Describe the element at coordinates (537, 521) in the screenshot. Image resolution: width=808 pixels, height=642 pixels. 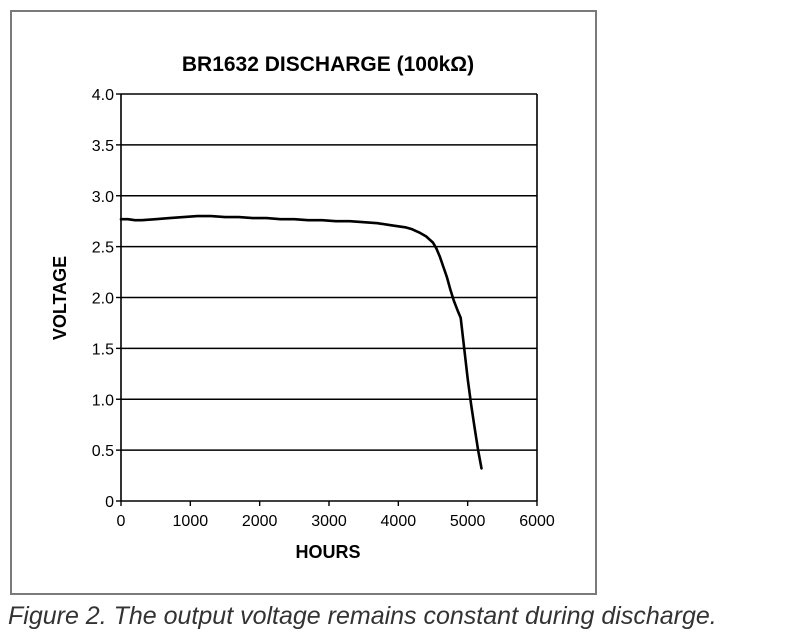
I see `x-tick-label: 6000` at that location.